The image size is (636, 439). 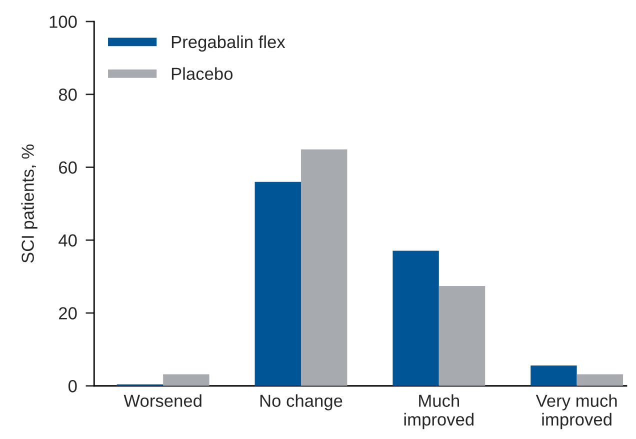 What do you see at coordinates (202, 73) in the screenshot?
I see `legend-label: Placebo` at bounding box center [202, 73].